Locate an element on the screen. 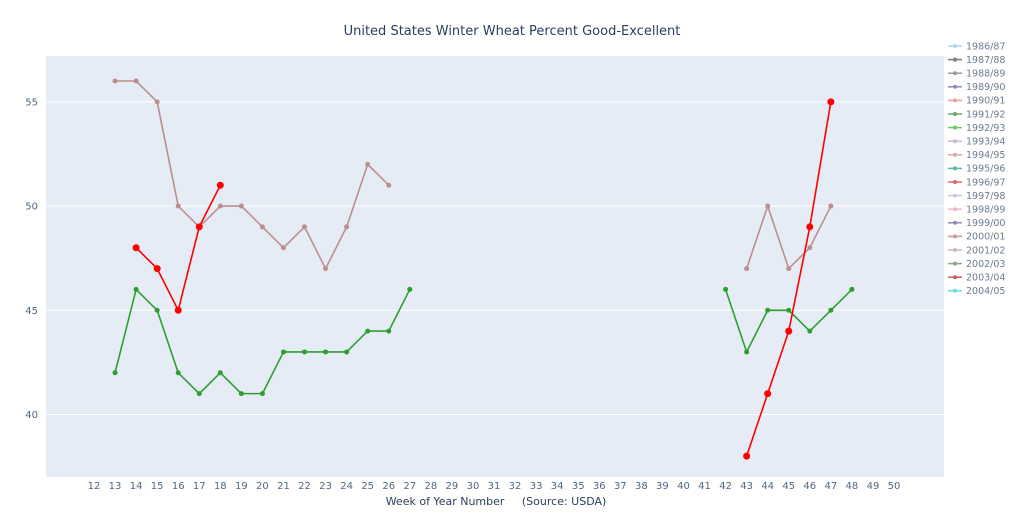  x-tick-label: 31 is located at coordinates (494, 486).